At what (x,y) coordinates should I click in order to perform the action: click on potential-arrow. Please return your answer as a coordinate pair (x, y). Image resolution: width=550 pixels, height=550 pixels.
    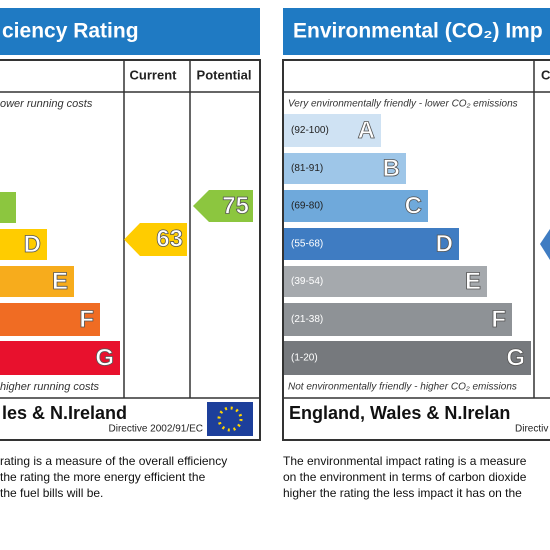
    Looking at the image, I should click on (223, 206).